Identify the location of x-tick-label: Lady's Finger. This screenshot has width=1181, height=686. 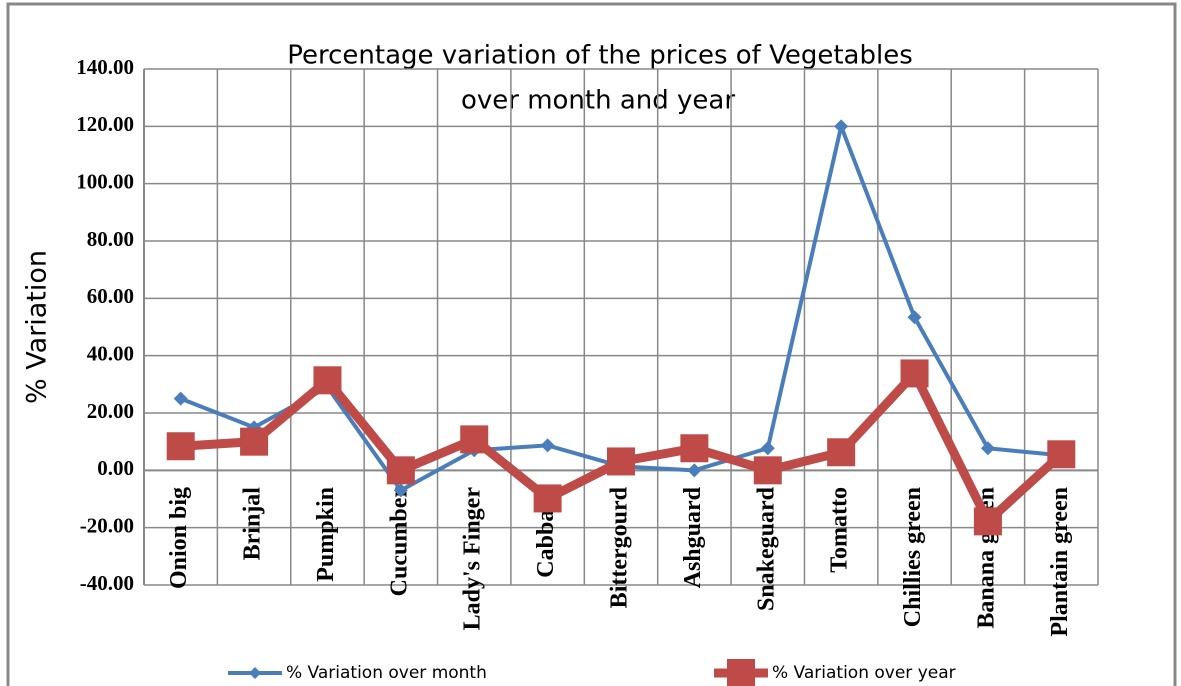
(473, 559).